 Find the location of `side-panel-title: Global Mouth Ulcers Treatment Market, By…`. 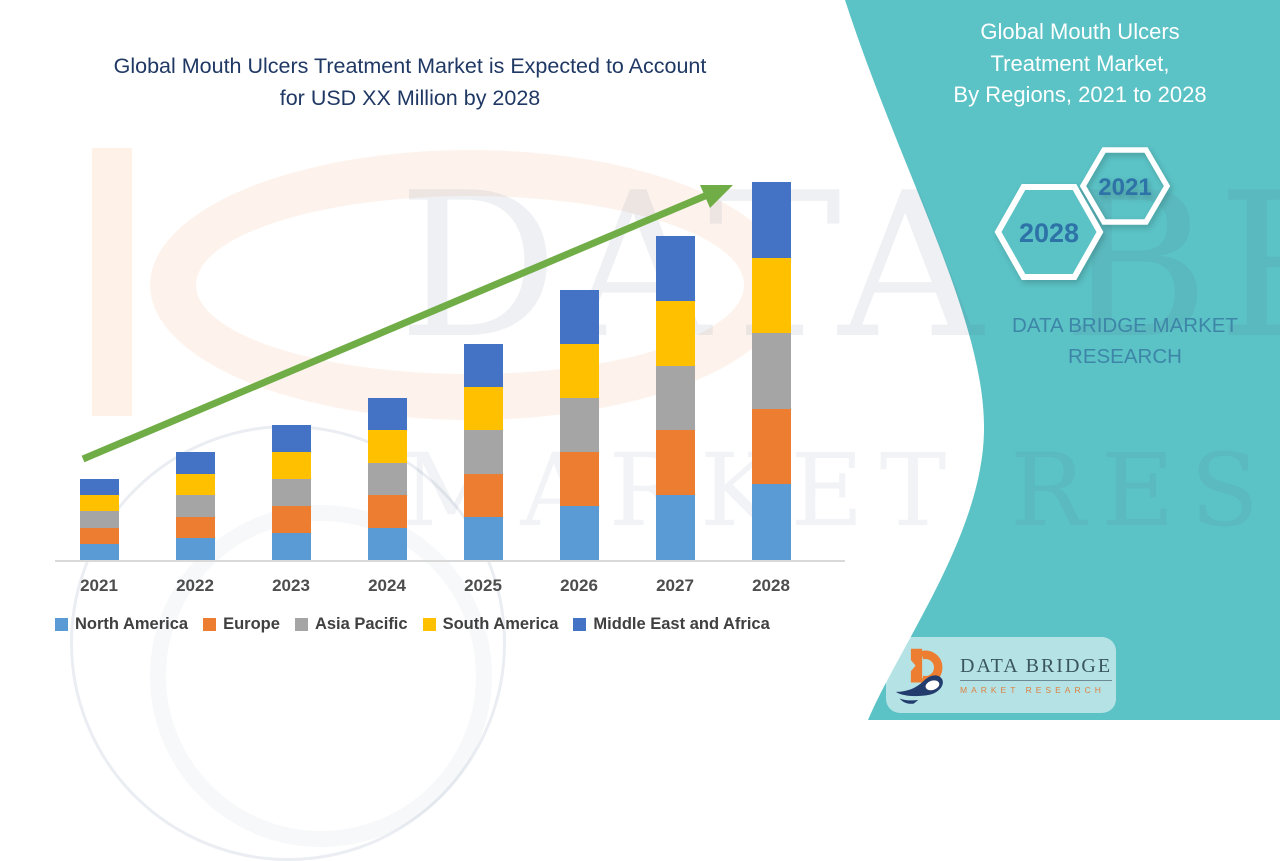

side-panel-title: Global Mouth Ulcers Treatment Market, By… is located at coordinates (1080, 63).